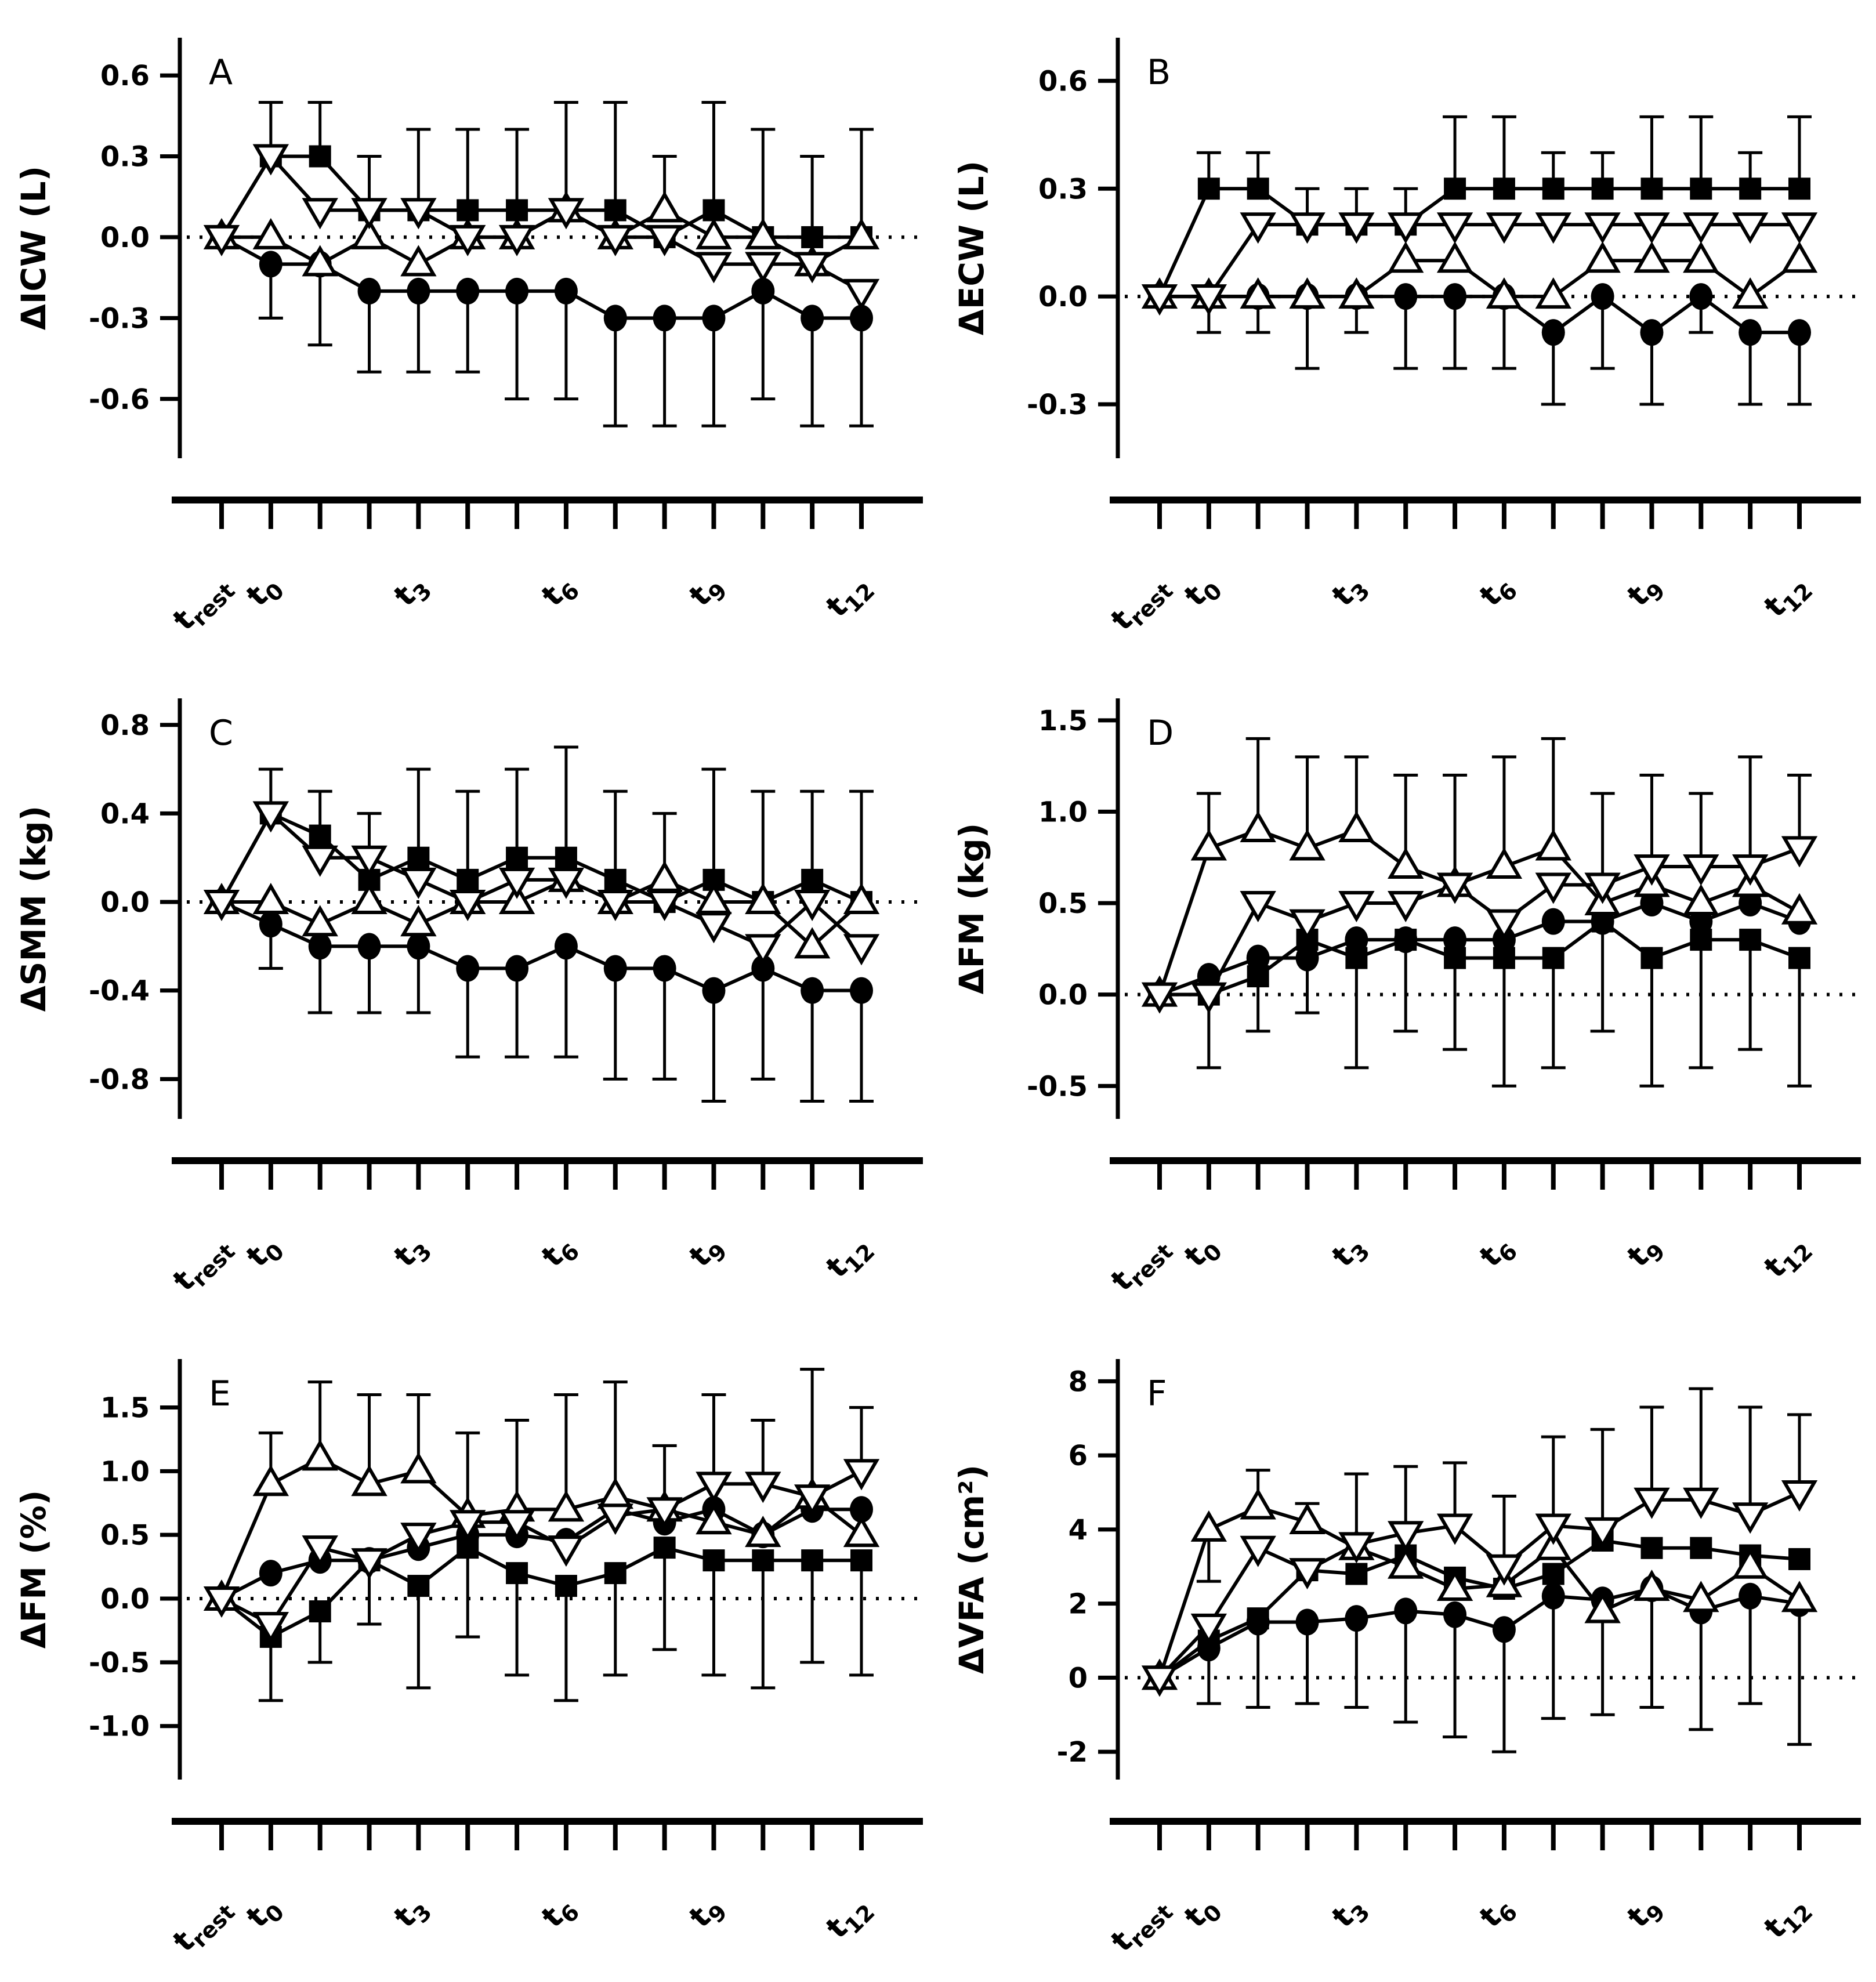  I want to click on series-markers-open-triangle-up, so click(1479, 909).